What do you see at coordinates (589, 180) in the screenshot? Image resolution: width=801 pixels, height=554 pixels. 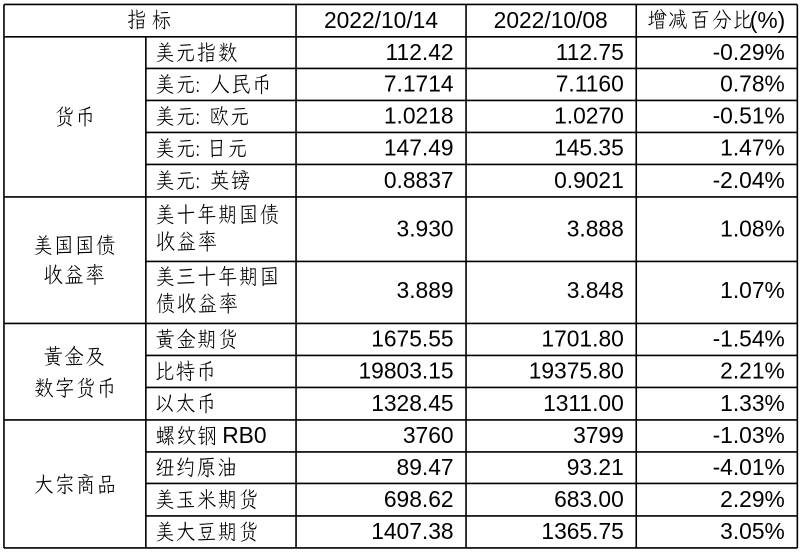 I see `svg-text: 0.9021` at bounding box center [589, 180].